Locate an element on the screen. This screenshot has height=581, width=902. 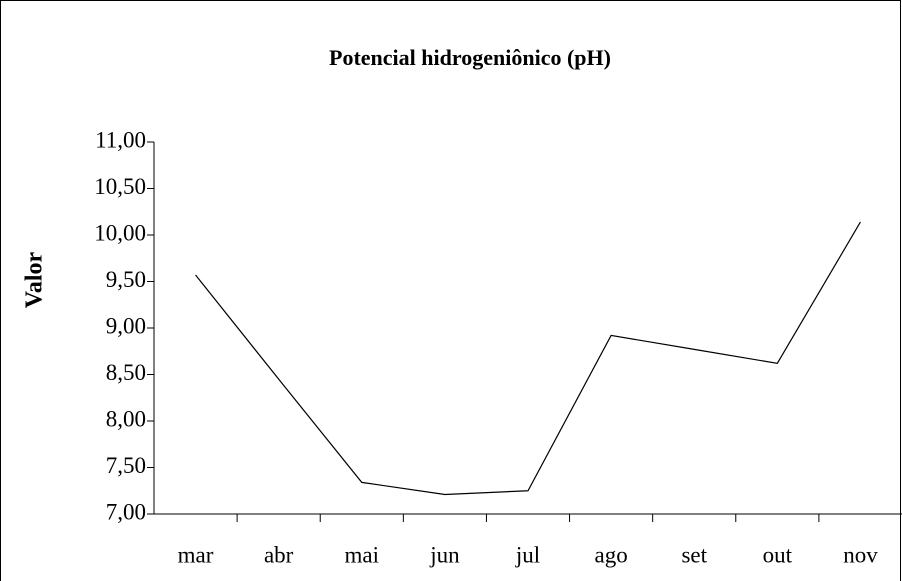
x-tick-label: set is located at coordinates (694, 554).